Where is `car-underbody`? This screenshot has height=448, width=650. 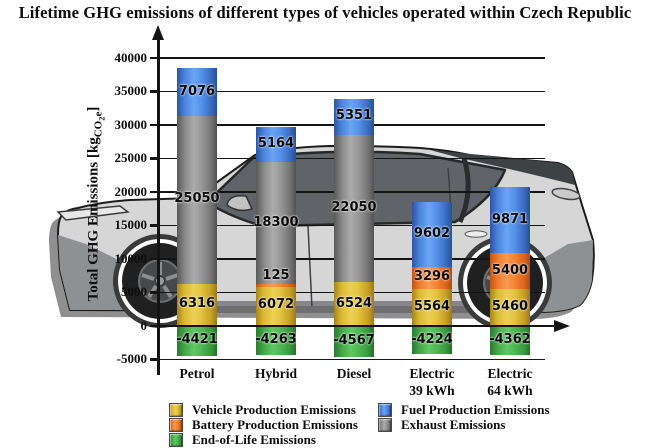
car-underbody is located at coordinates (331, 309).